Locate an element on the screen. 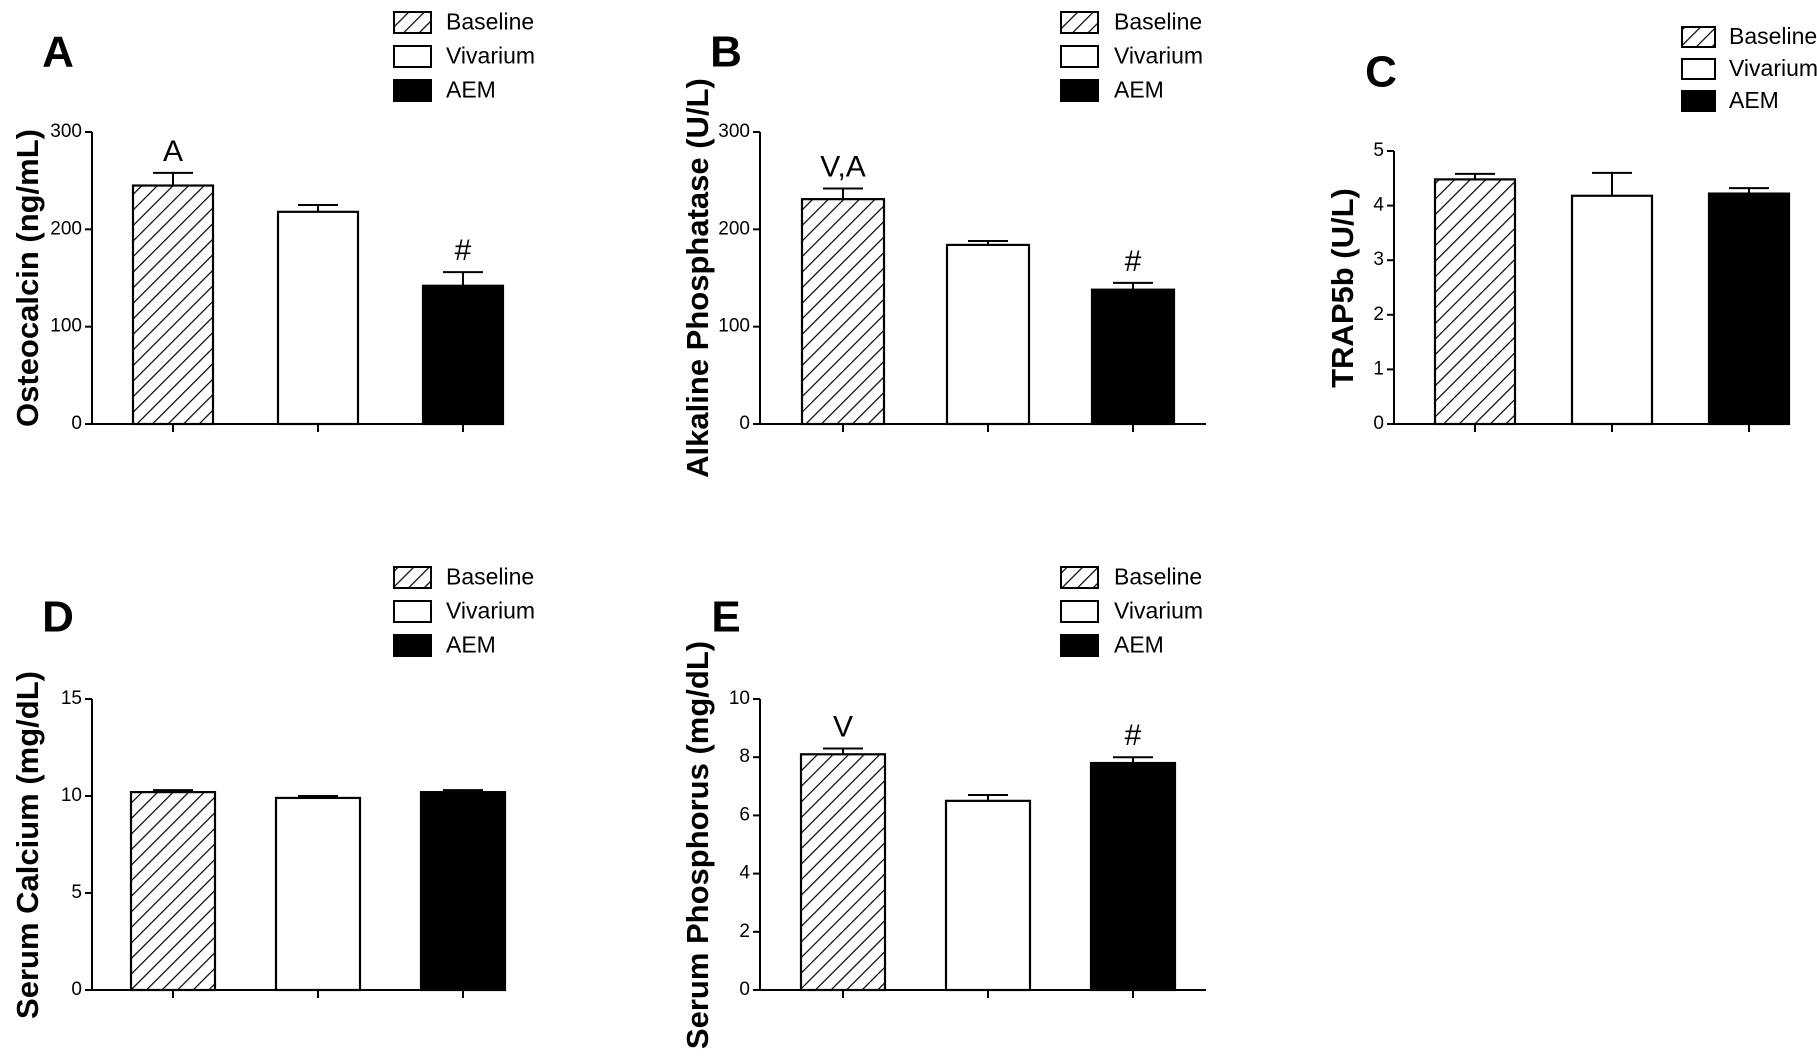 The width and height of the screenshot is (1817, 1061). panel-letter-a: A is located at coordinates (58, 52).